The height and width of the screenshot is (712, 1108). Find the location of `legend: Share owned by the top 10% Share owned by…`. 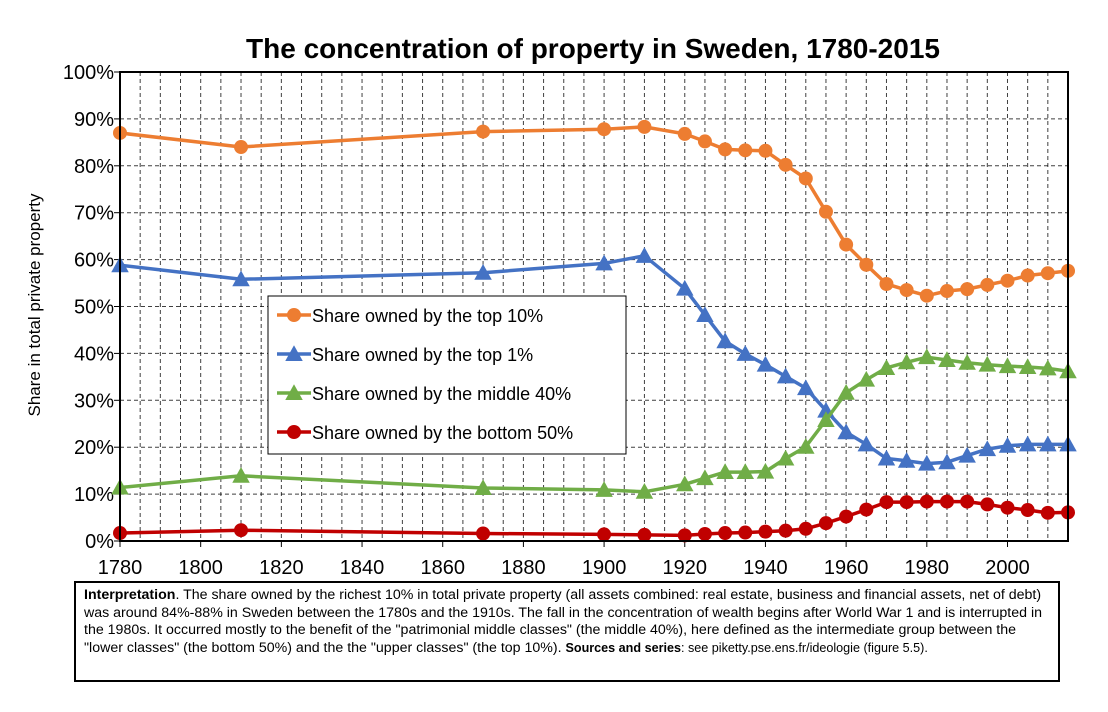

legend: Share owned by the top 10% Share owned by… is located at coordinates (447, 375).